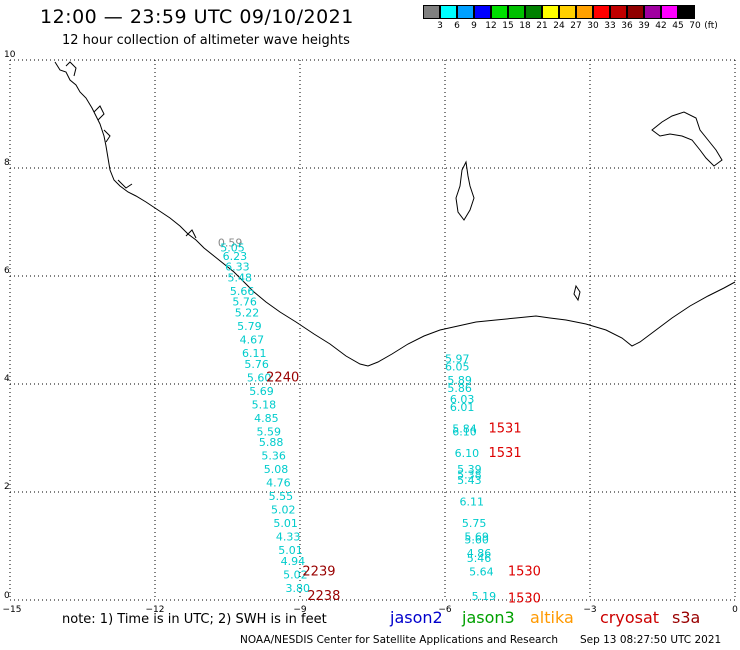 The height and width of the screenshot is (650, 740). Describe the element at coordinates (474, 26) in the screenshot. I see `legend-tick-label: 9` at that location.